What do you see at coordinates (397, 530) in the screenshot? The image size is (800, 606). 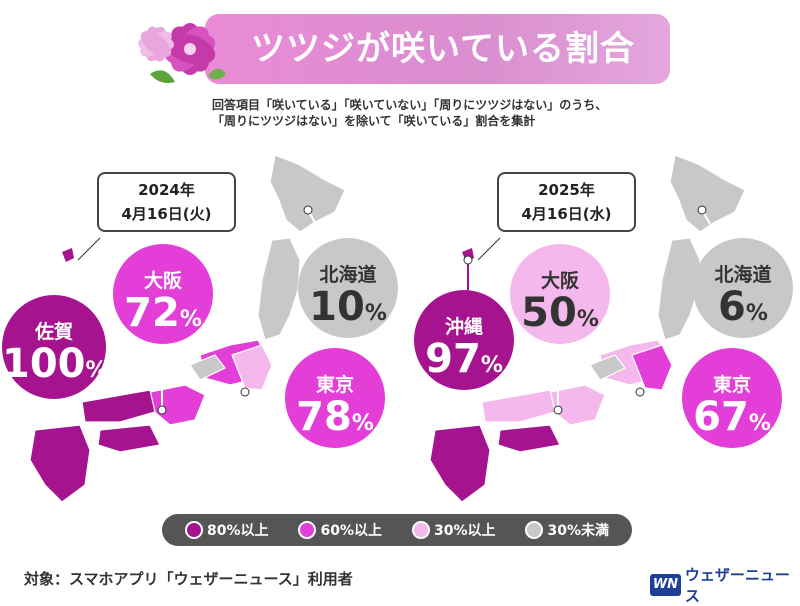 I see `color-legend: 80%以上 60%以上 30%以上 30%未満` at bounding box center [397, 530].